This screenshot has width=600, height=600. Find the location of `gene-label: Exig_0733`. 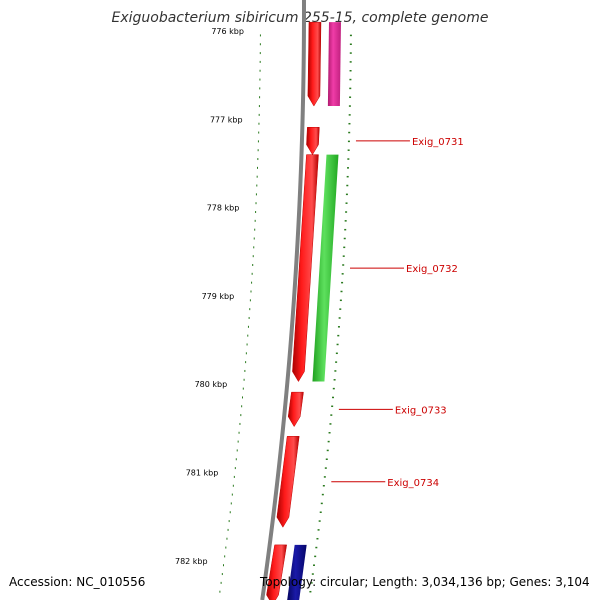

gene-label: Exig_0733 is located at coordinates (421, 410).